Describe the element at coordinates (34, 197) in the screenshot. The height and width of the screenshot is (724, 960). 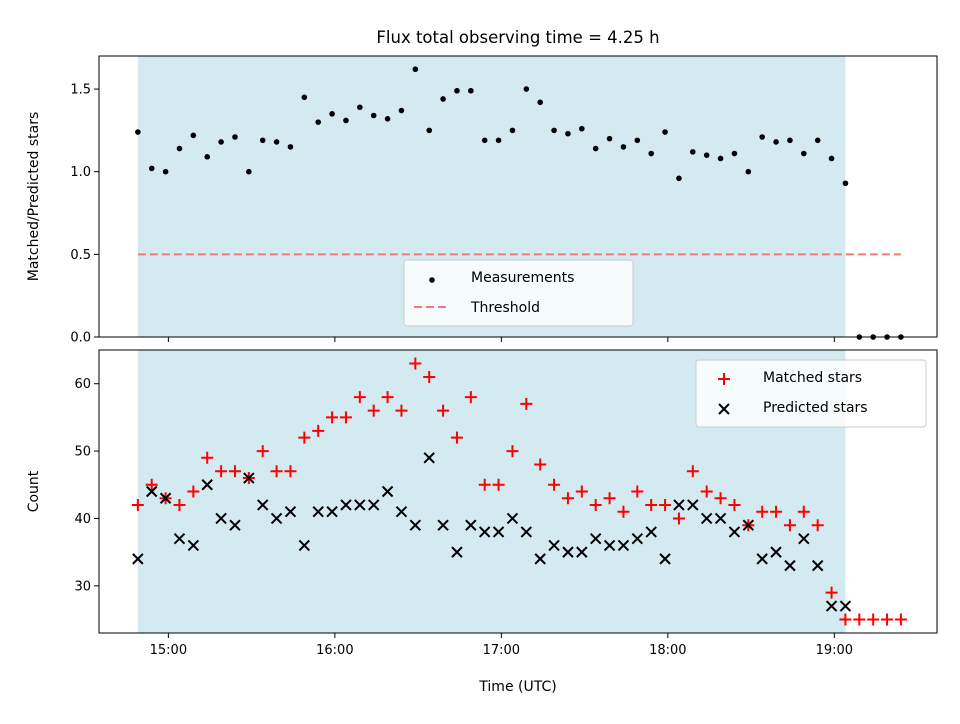
I see `y-axis-label: Matched/Predicted stars` at that location.